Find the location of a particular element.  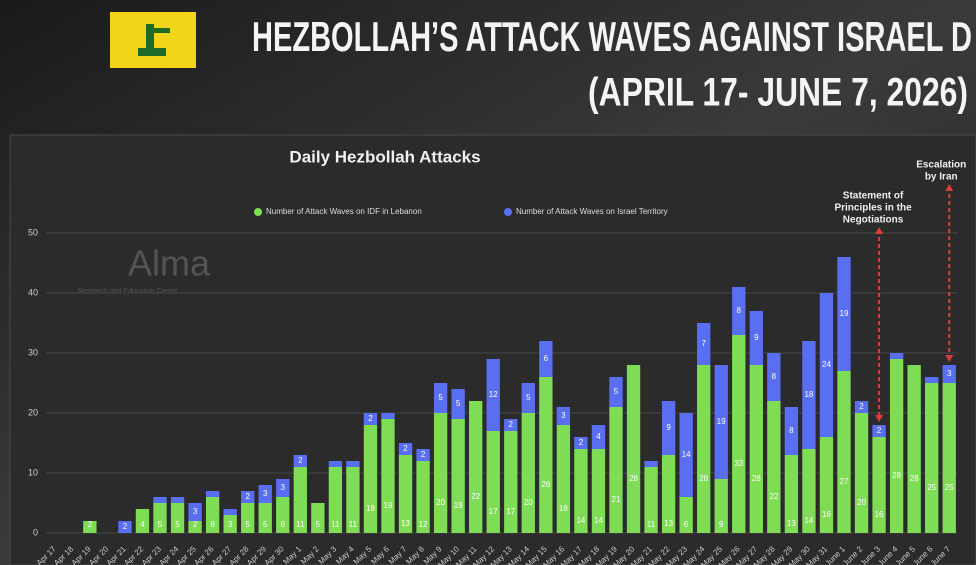

annotation-arrowhead-top is located at coordinates (879, 230).